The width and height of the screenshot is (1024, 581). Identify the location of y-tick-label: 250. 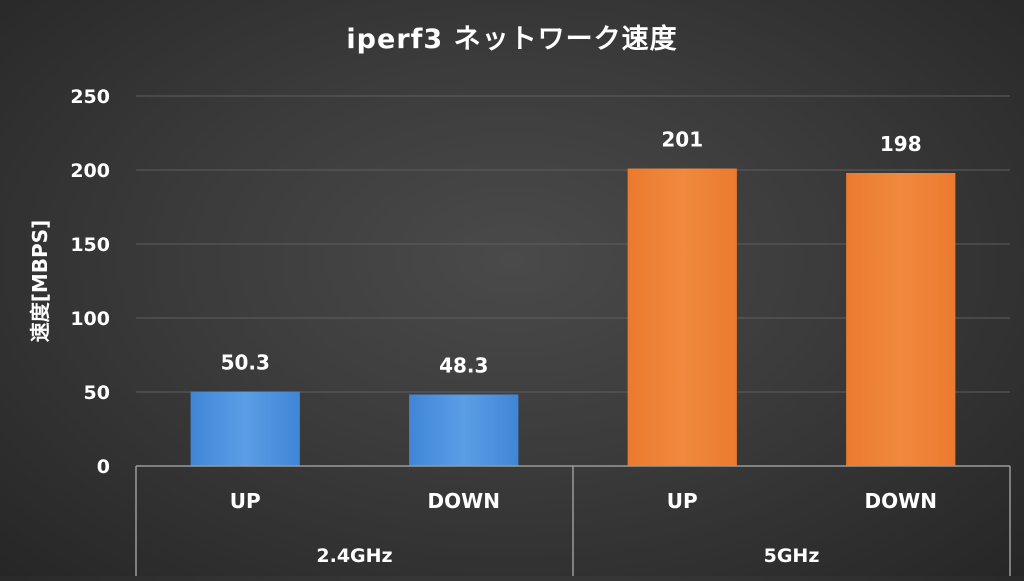
(90, 97).